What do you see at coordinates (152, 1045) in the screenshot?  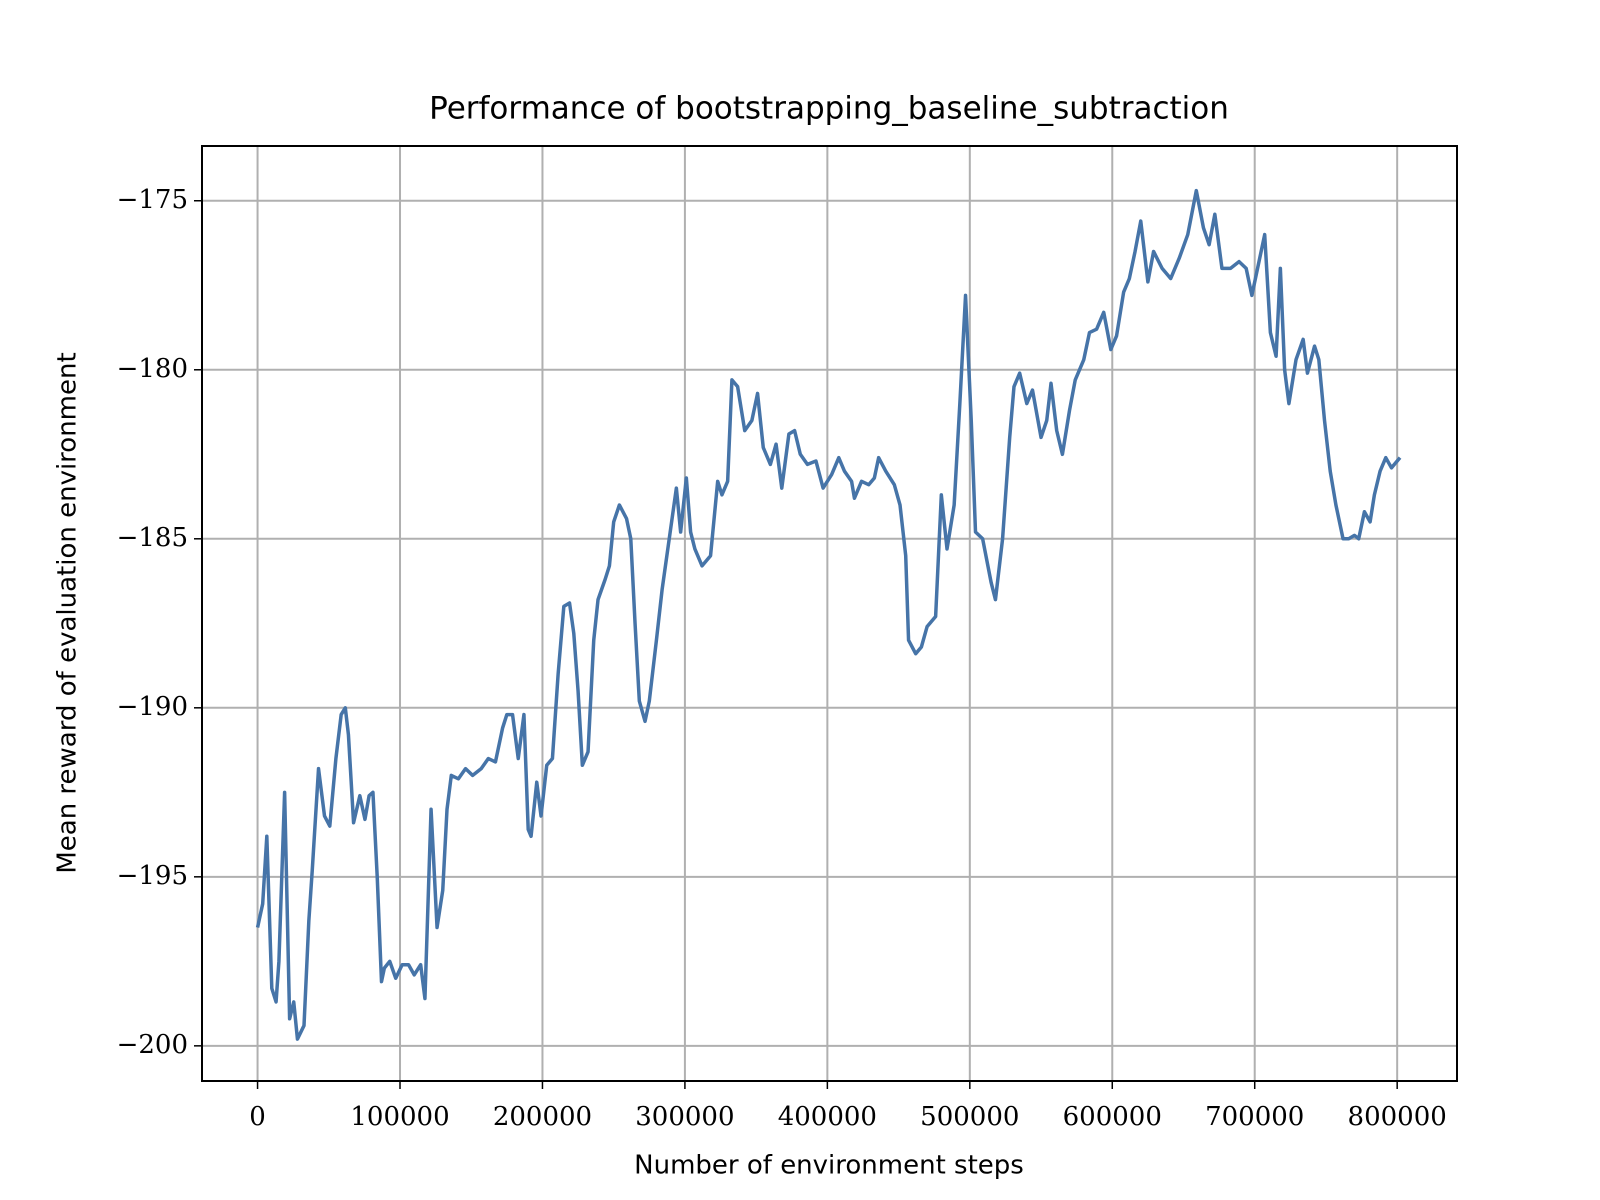 I see `y-tick-label: −200` at bounding box center [152, 1045].